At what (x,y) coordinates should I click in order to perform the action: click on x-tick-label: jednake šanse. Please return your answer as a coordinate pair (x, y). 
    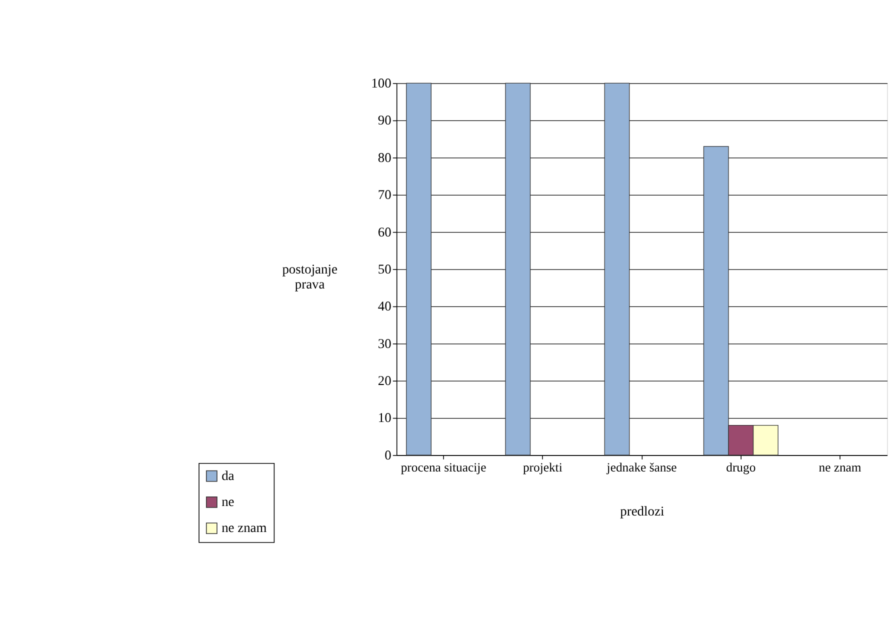
    Looking at the image, I should click on (642, 467).